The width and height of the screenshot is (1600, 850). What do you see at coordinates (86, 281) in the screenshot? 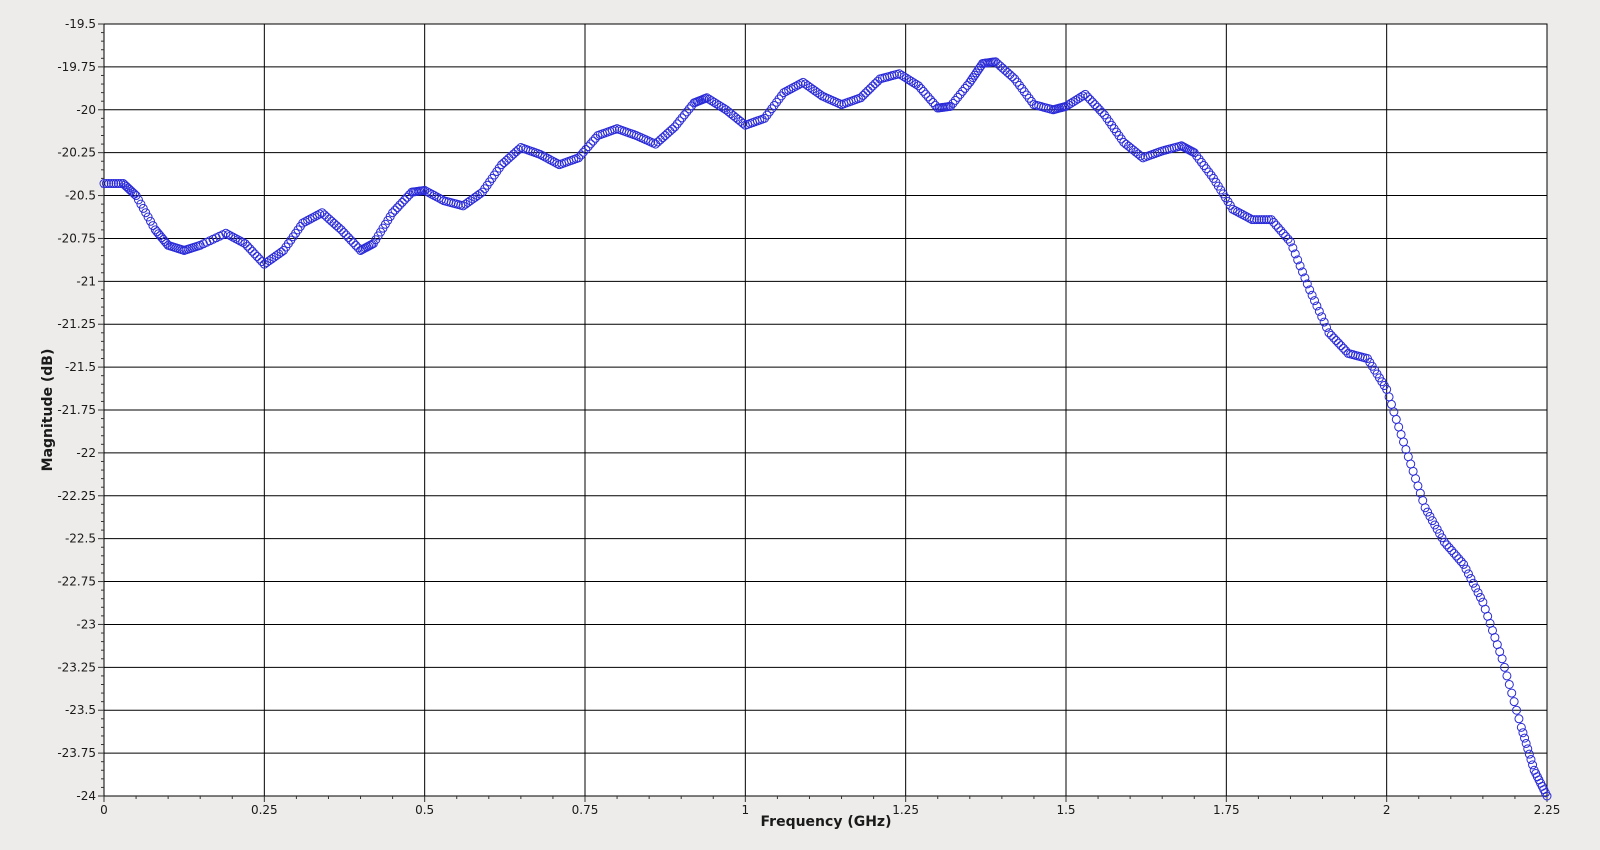
I see `y-tick-label: -21` at bounding box center [86, 281].